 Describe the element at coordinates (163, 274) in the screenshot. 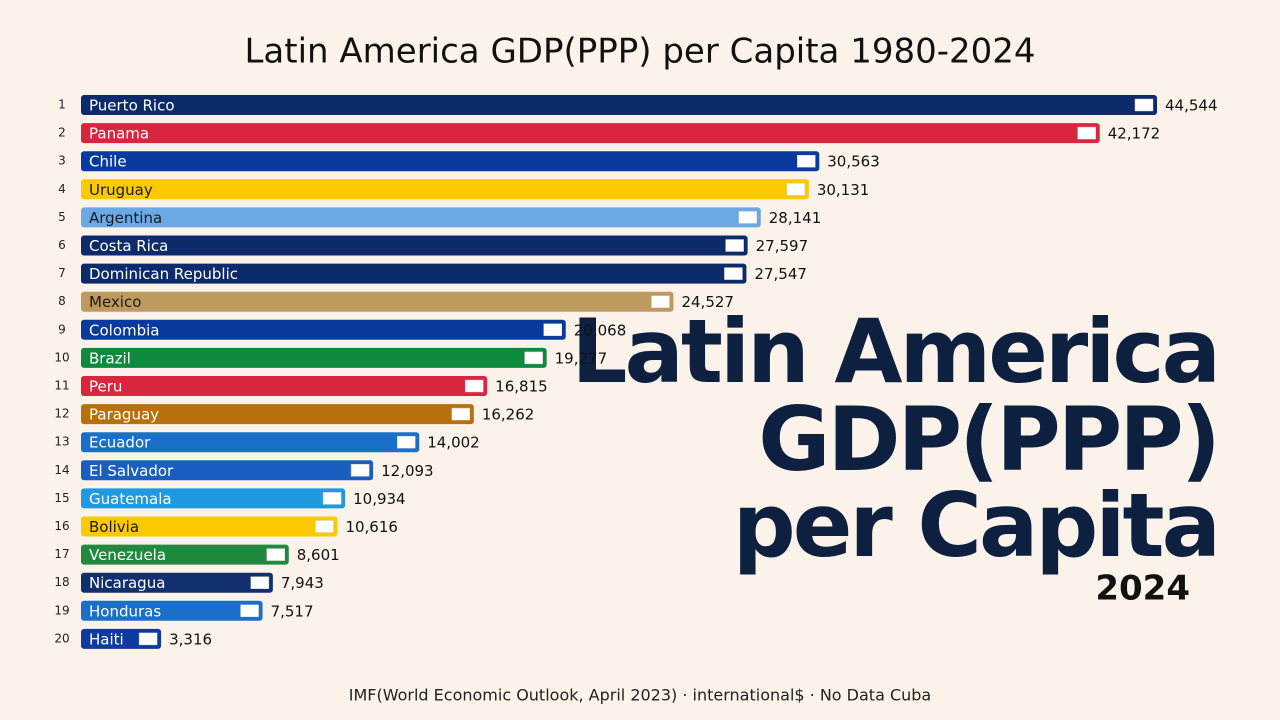

I see `bar-label: Dominican Republic` at that location.